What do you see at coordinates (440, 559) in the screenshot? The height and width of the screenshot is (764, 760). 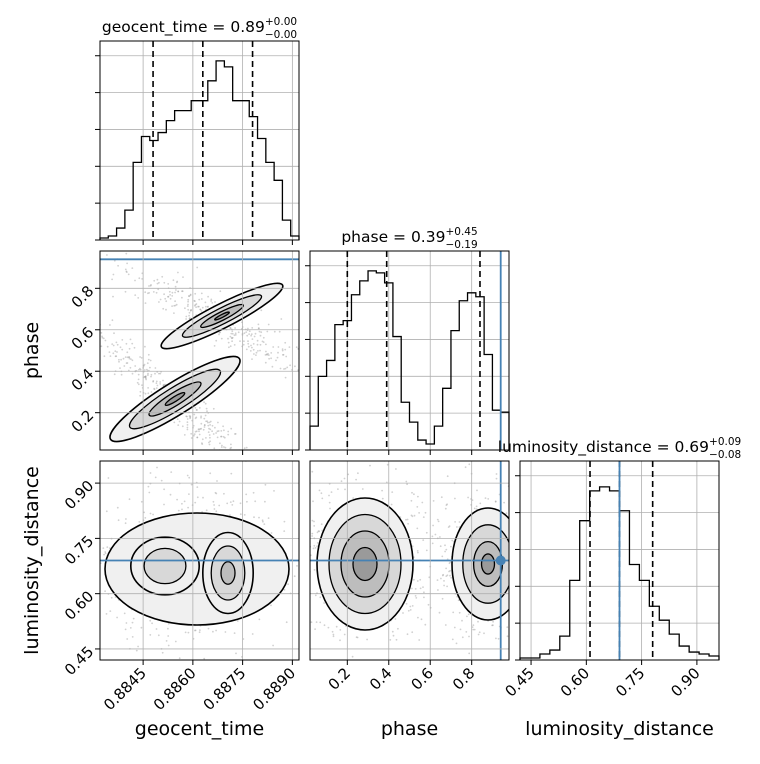 I see `density-phase-vs-luminosity_distance` at bounding box center [440, 559].